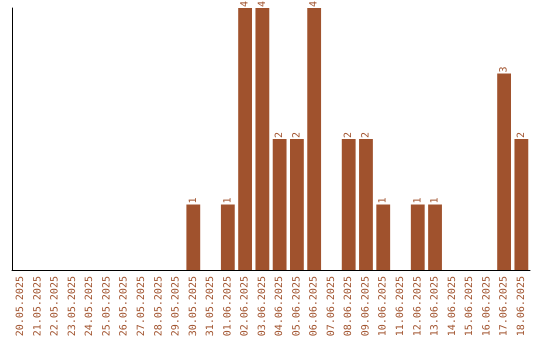 The width and height of the screenshot is (540, 340). What do you see at coordinates (400, 306) in the screenshot?
I see `x-tick-label: 11.06.2025` at bounding box center [400, 306].